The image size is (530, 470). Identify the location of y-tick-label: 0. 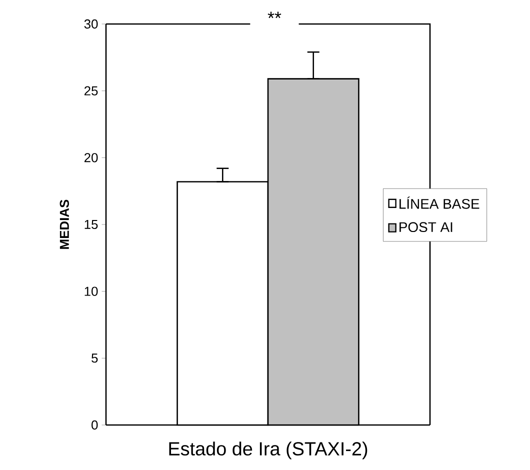
(95, 425).